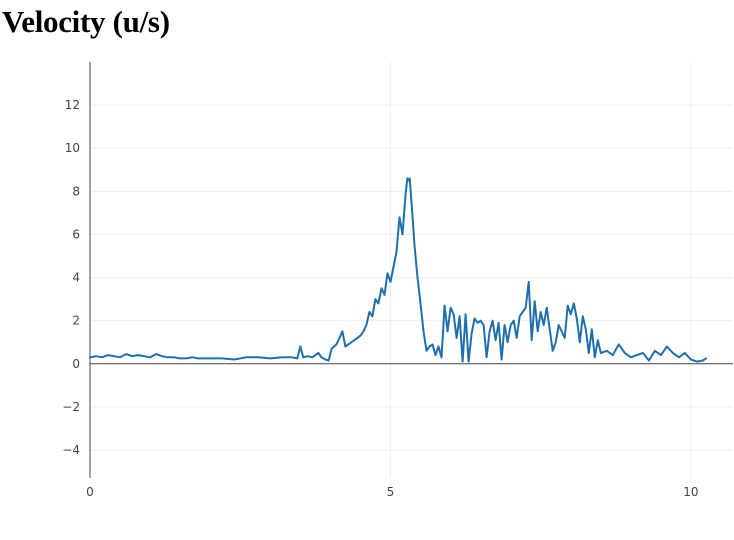 This screenshot has height=540, width=734. I want to click on x-tick-label: 5, so click(391, 492).